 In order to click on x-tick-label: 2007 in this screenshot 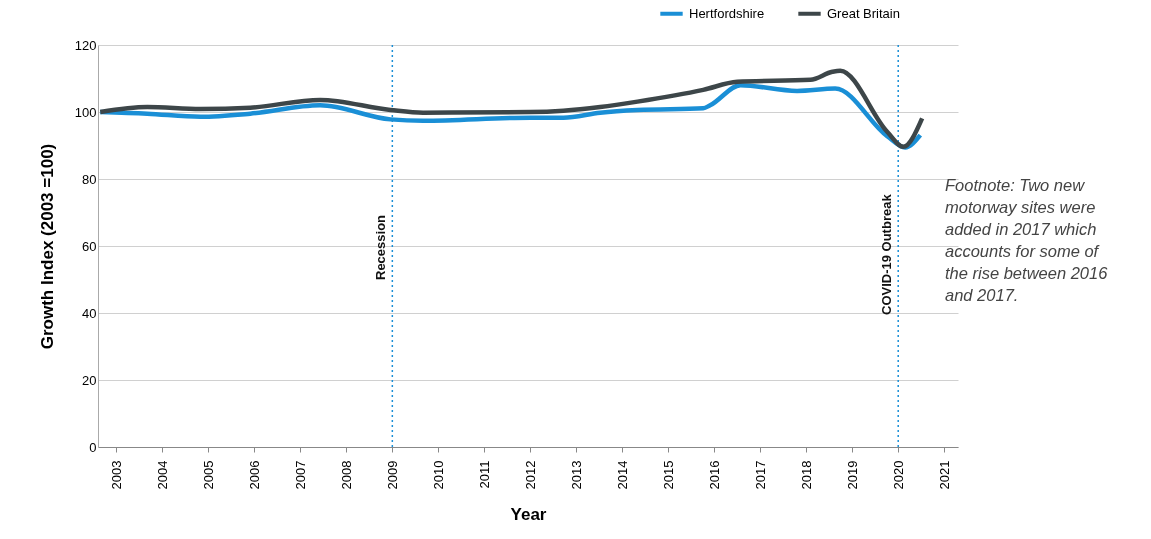, I will do `click(300, 475)`.